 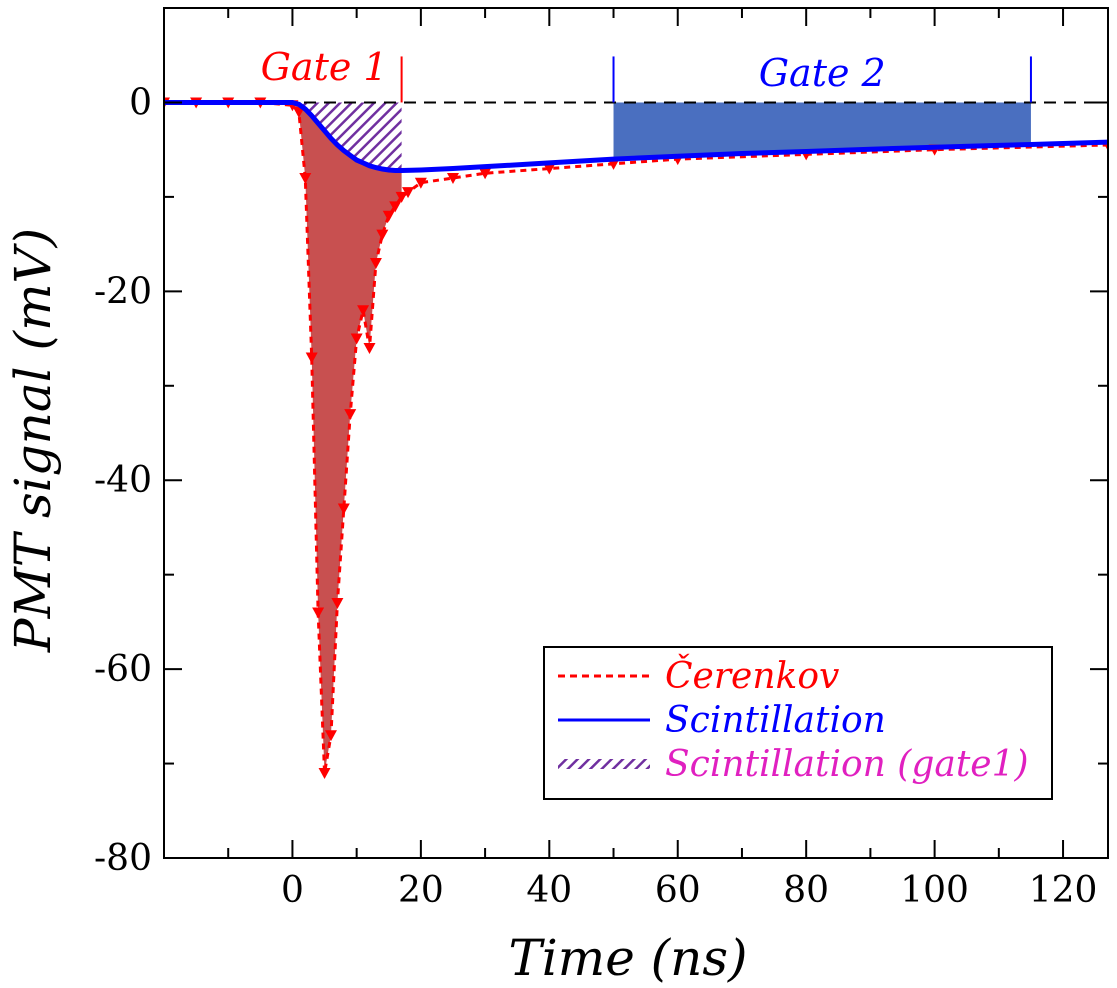 What do you see at coordinates (123, 669) in the screenshot?
I see `y-tick-label: -60` at bounding box center [123, 669].